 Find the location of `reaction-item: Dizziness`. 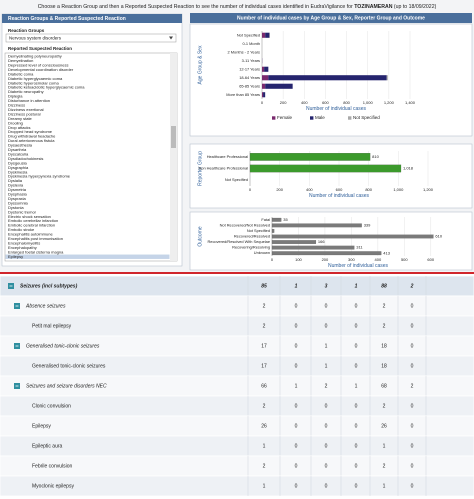

reaction-item: Dizziness is located at coordinates (16, 105).